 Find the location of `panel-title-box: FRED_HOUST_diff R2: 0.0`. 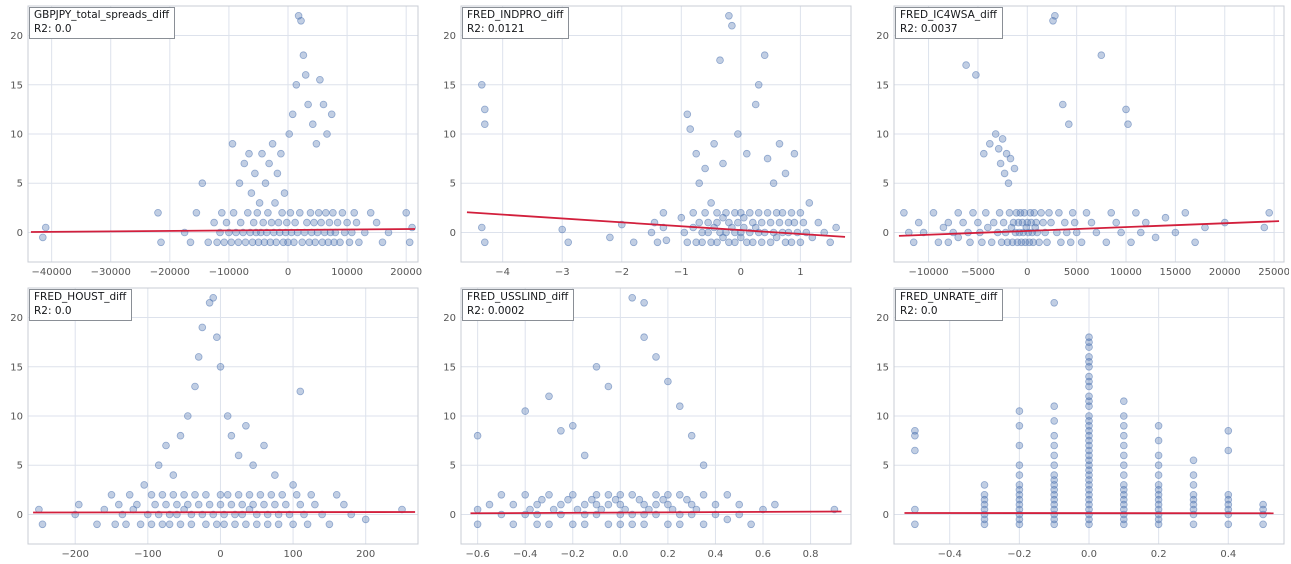

panel-title-box: FRED_HOUST_diff R2: 0.0 is located at coordinates (81, 305).